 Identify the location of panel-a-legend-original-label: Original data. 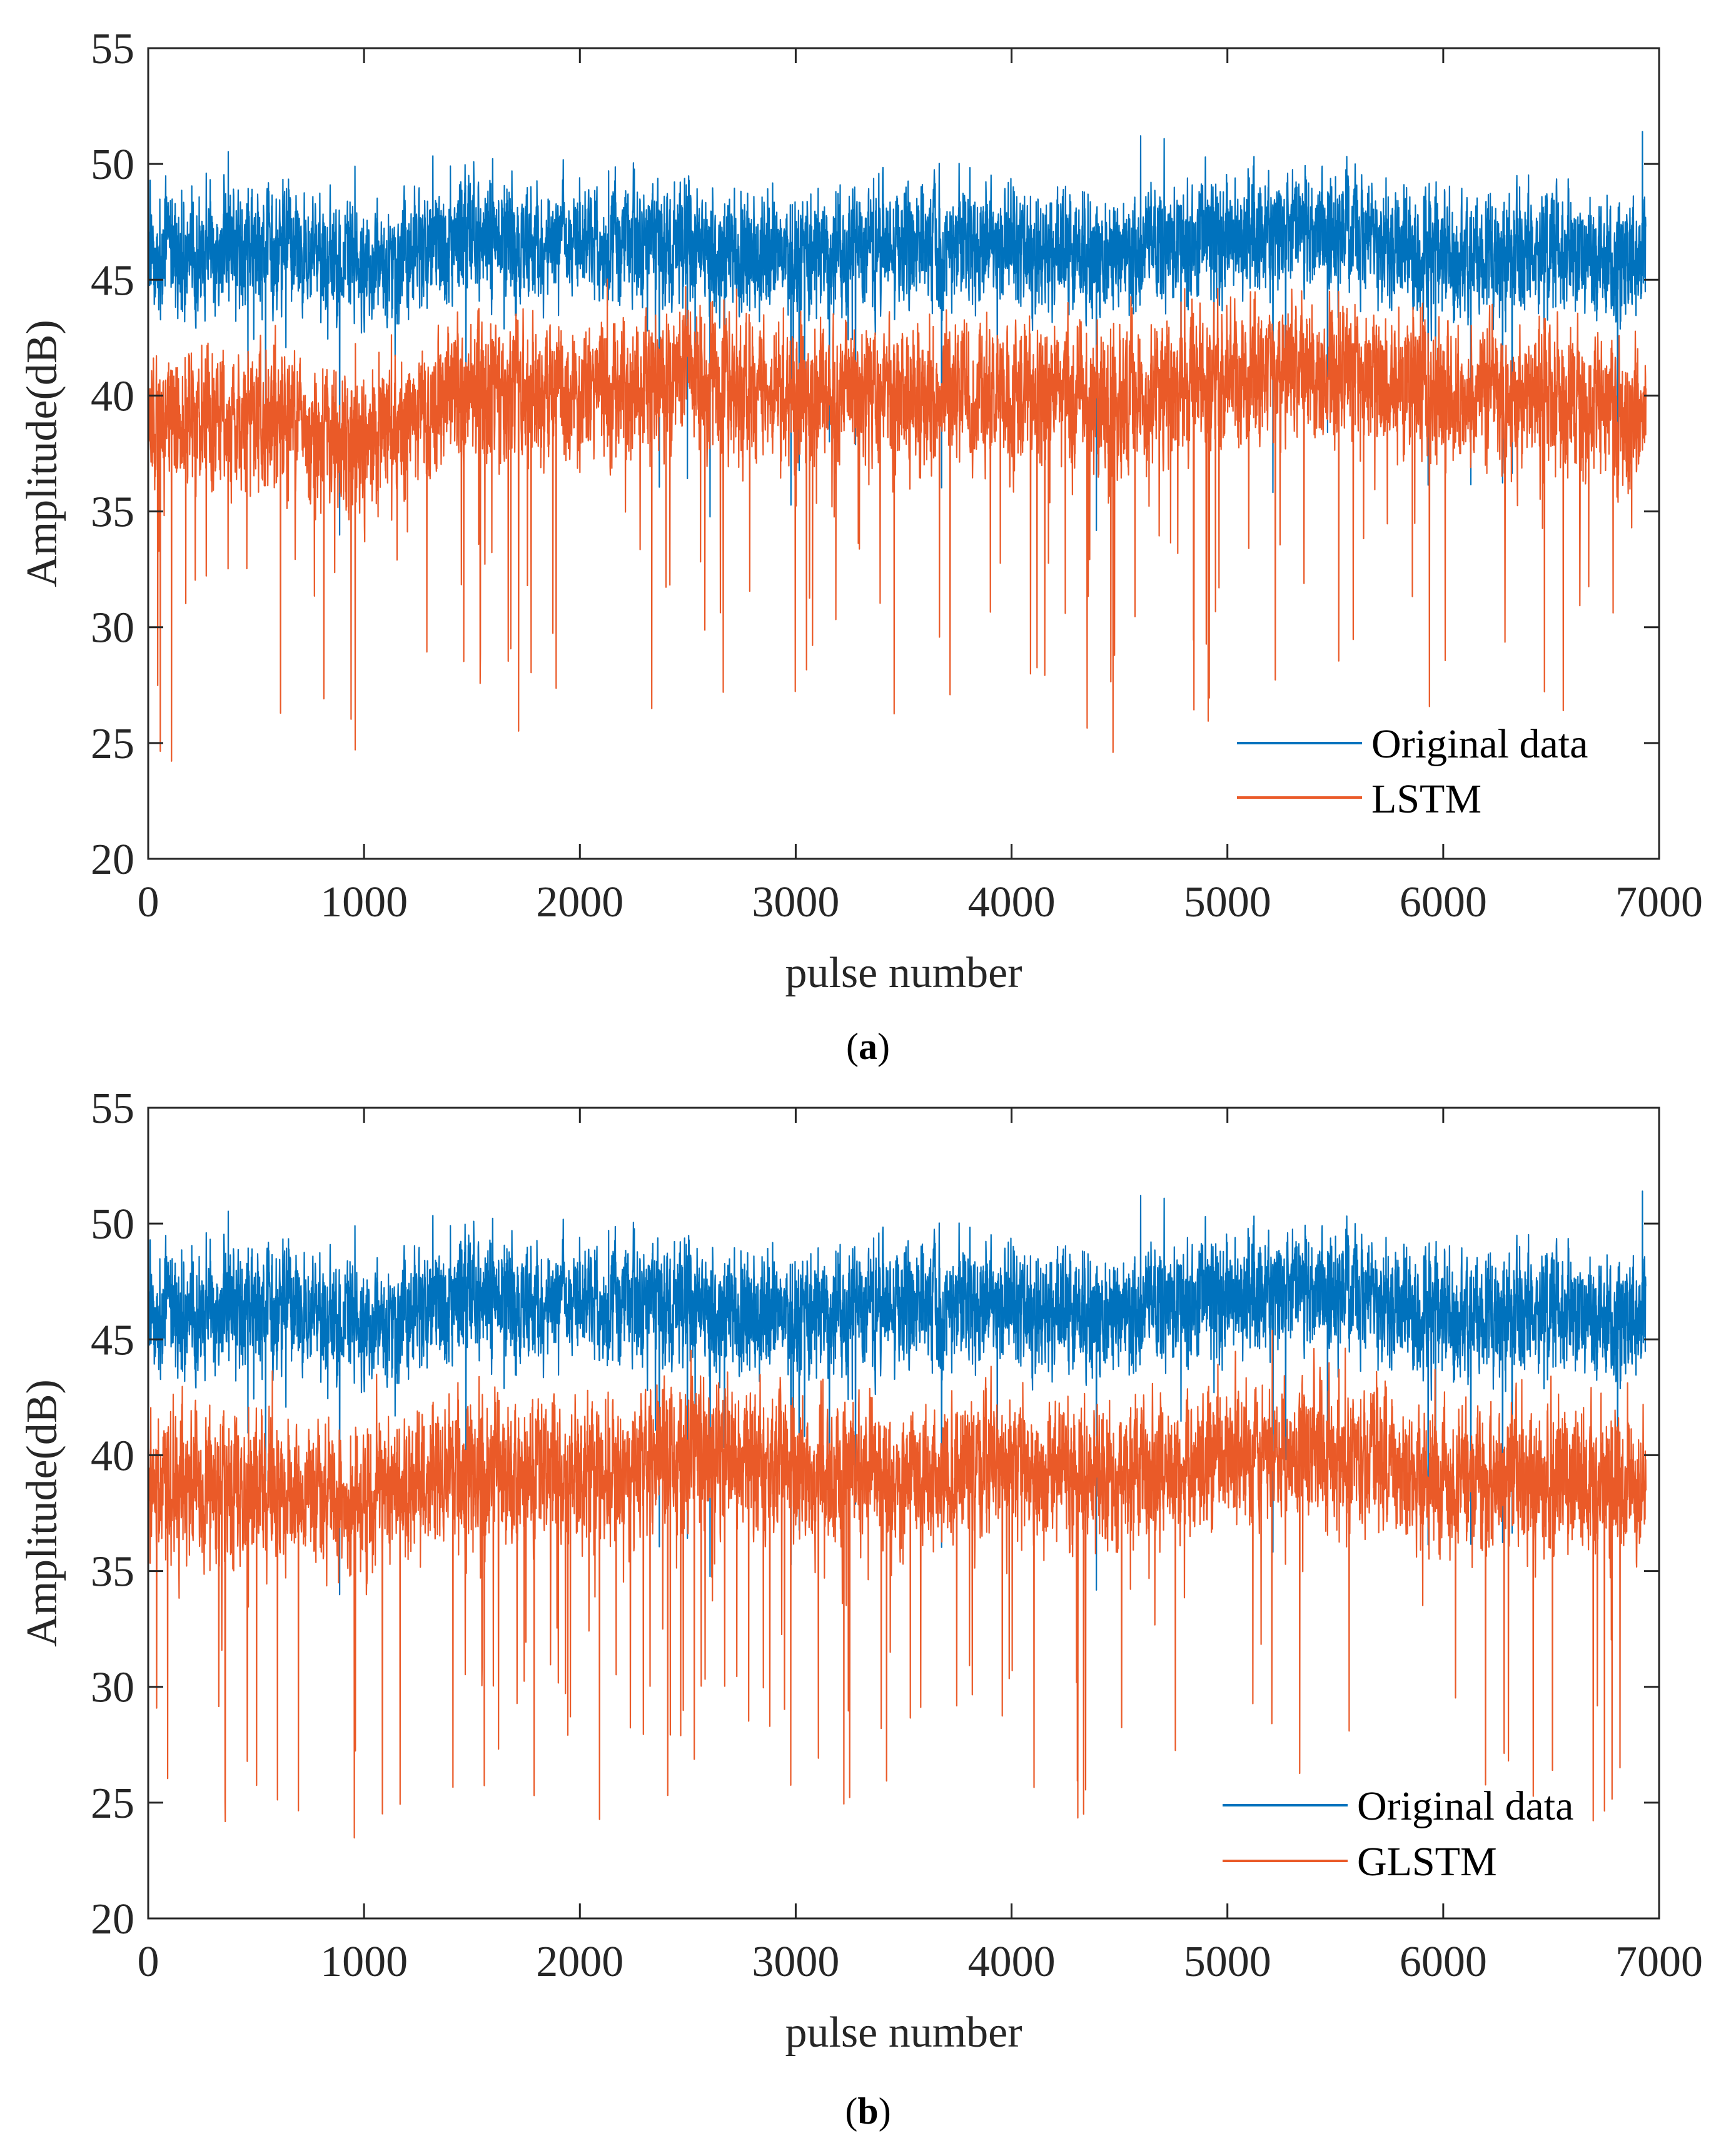
(1479, 744).